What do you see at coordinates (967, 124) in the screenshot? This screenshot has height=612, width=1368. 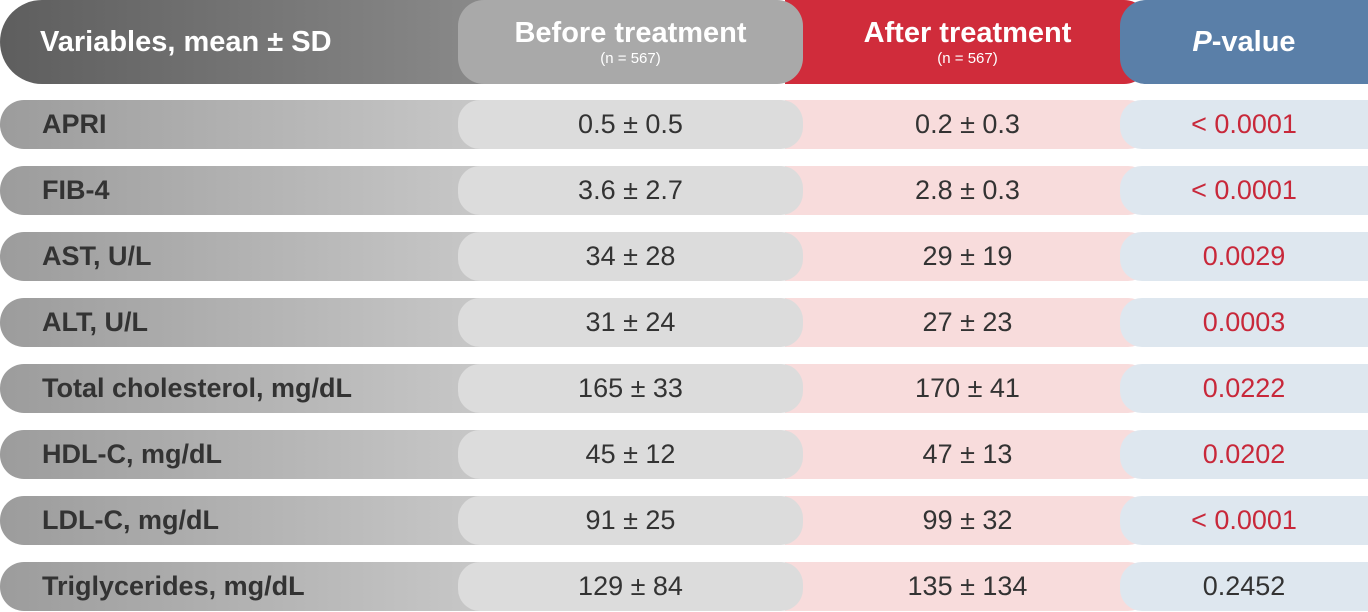 I see `cell-after: 0.2 ± 0.3` at bounding box center [967, 124].